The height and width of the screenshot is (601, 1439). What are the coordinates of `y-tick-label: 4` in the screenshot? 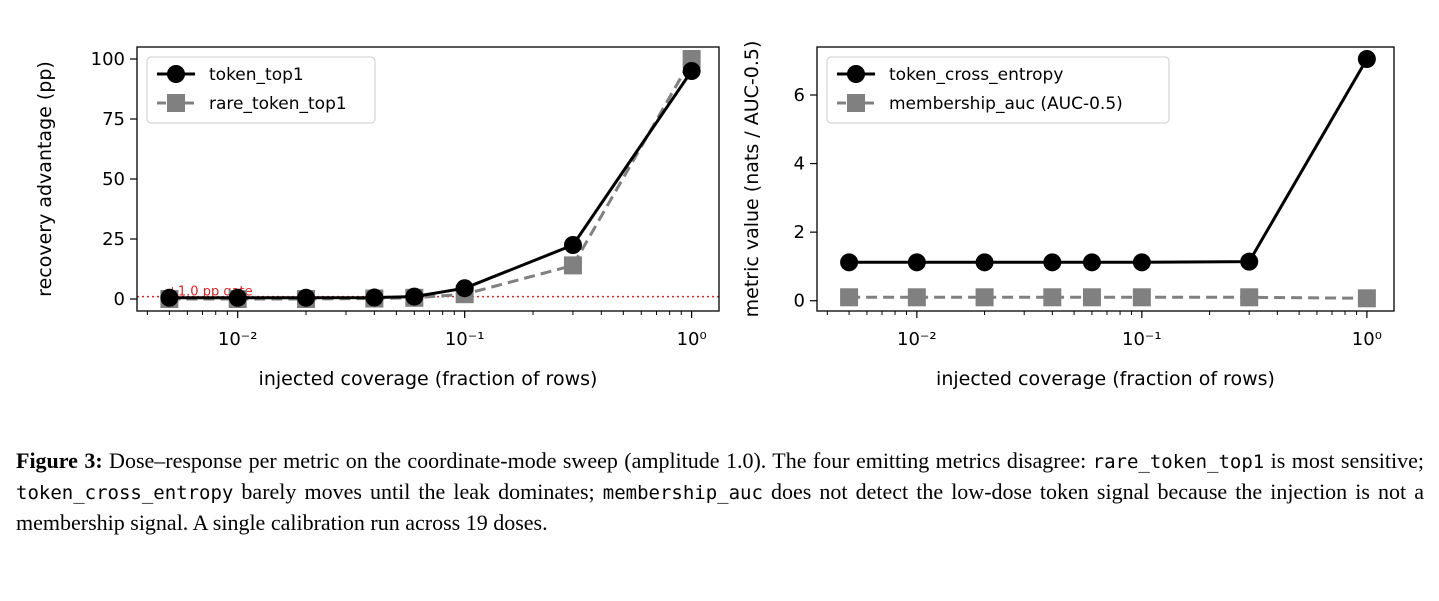 It's located at (799, 164).